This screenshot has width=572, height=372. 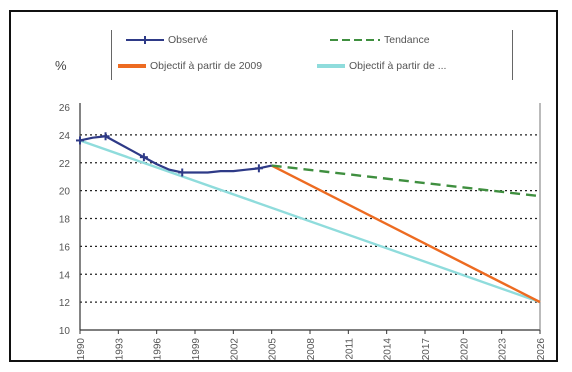 I want to click on x-tick-label: 2011, so click(x=349, y=349).